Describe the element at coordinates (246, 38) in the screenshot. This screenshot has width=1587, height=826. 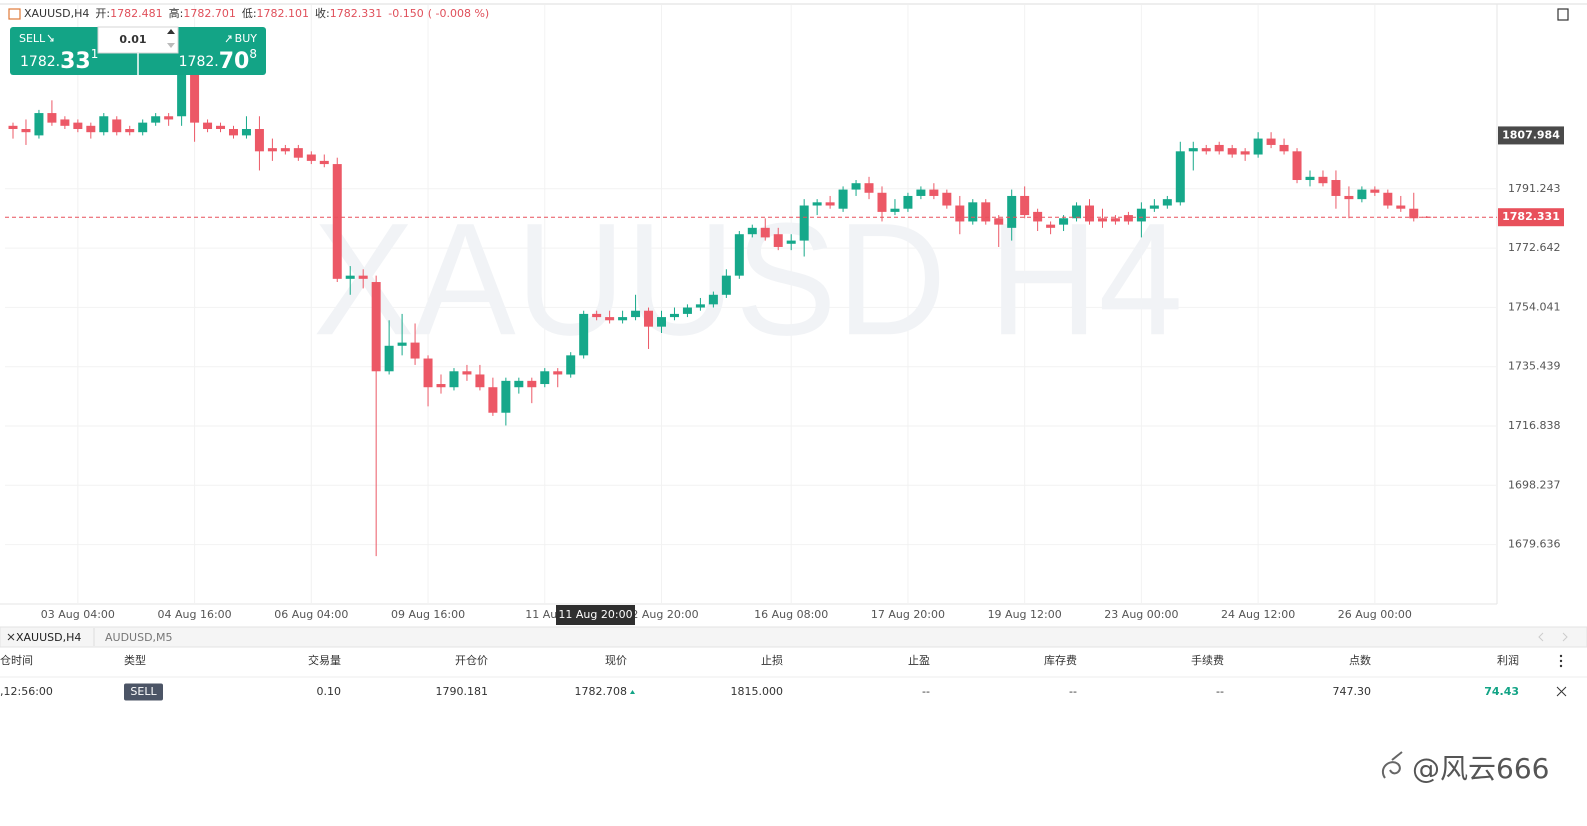
I see `buy-label: BUY` at that location.